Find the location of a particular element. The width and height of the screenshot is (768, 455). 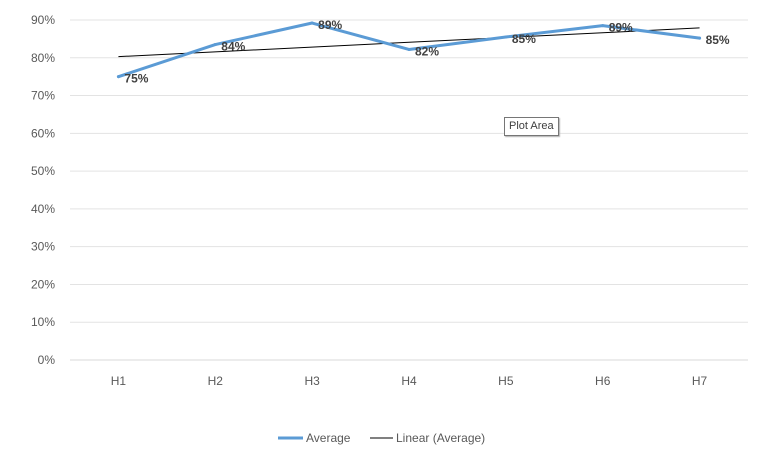

y-tick-label: 40% is located at coordinates (43, 209).